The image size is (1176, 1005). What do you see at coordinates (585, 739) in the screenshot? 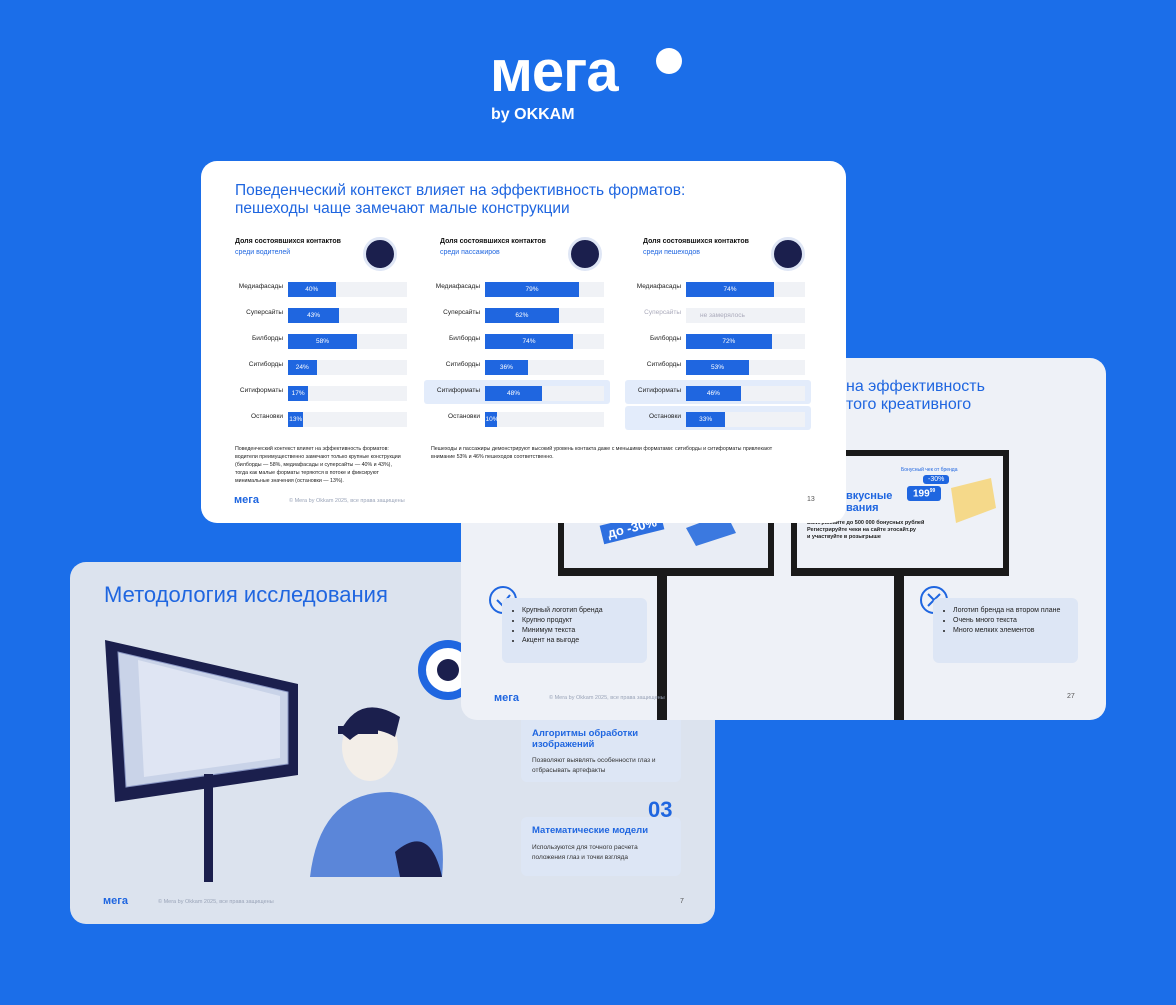
I see `card-title: Алгоритмы обработки изображений` at bounding box center [585, 739].